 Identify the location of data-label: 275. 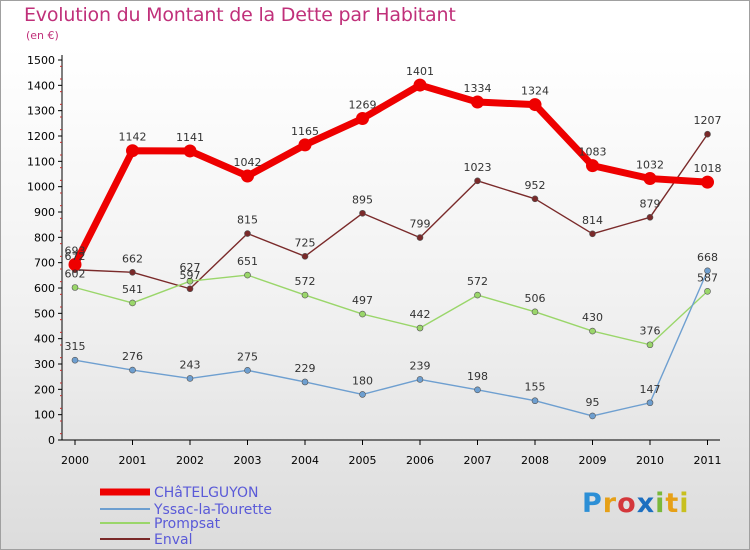
(247, 356).